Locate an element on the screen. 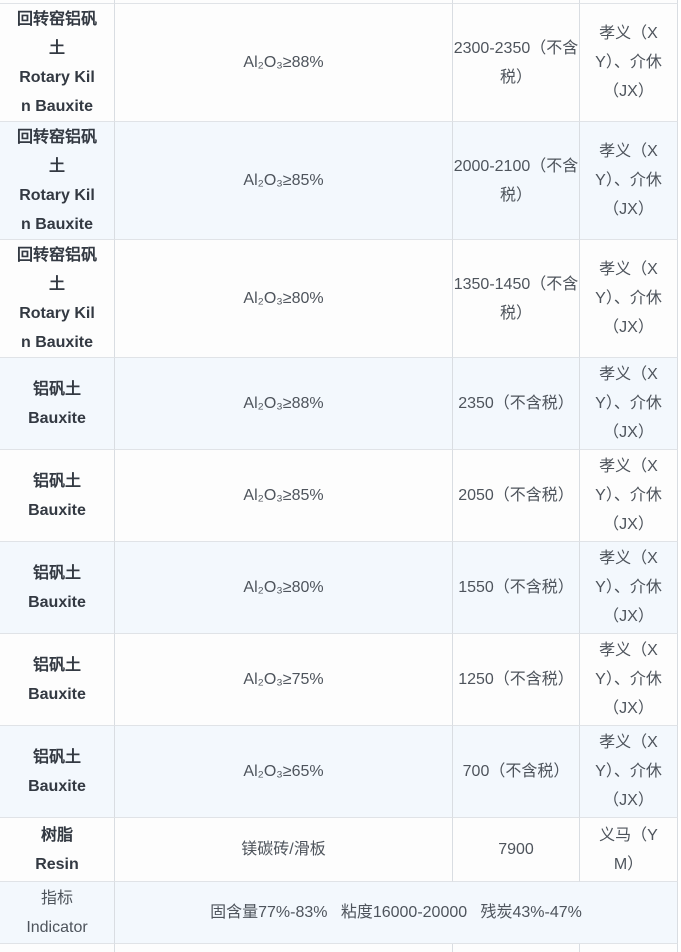 The width and height of the screenshot is (681, 952). price-cell: 1350-1450（不含 税） is located at coordinates (516, 299).